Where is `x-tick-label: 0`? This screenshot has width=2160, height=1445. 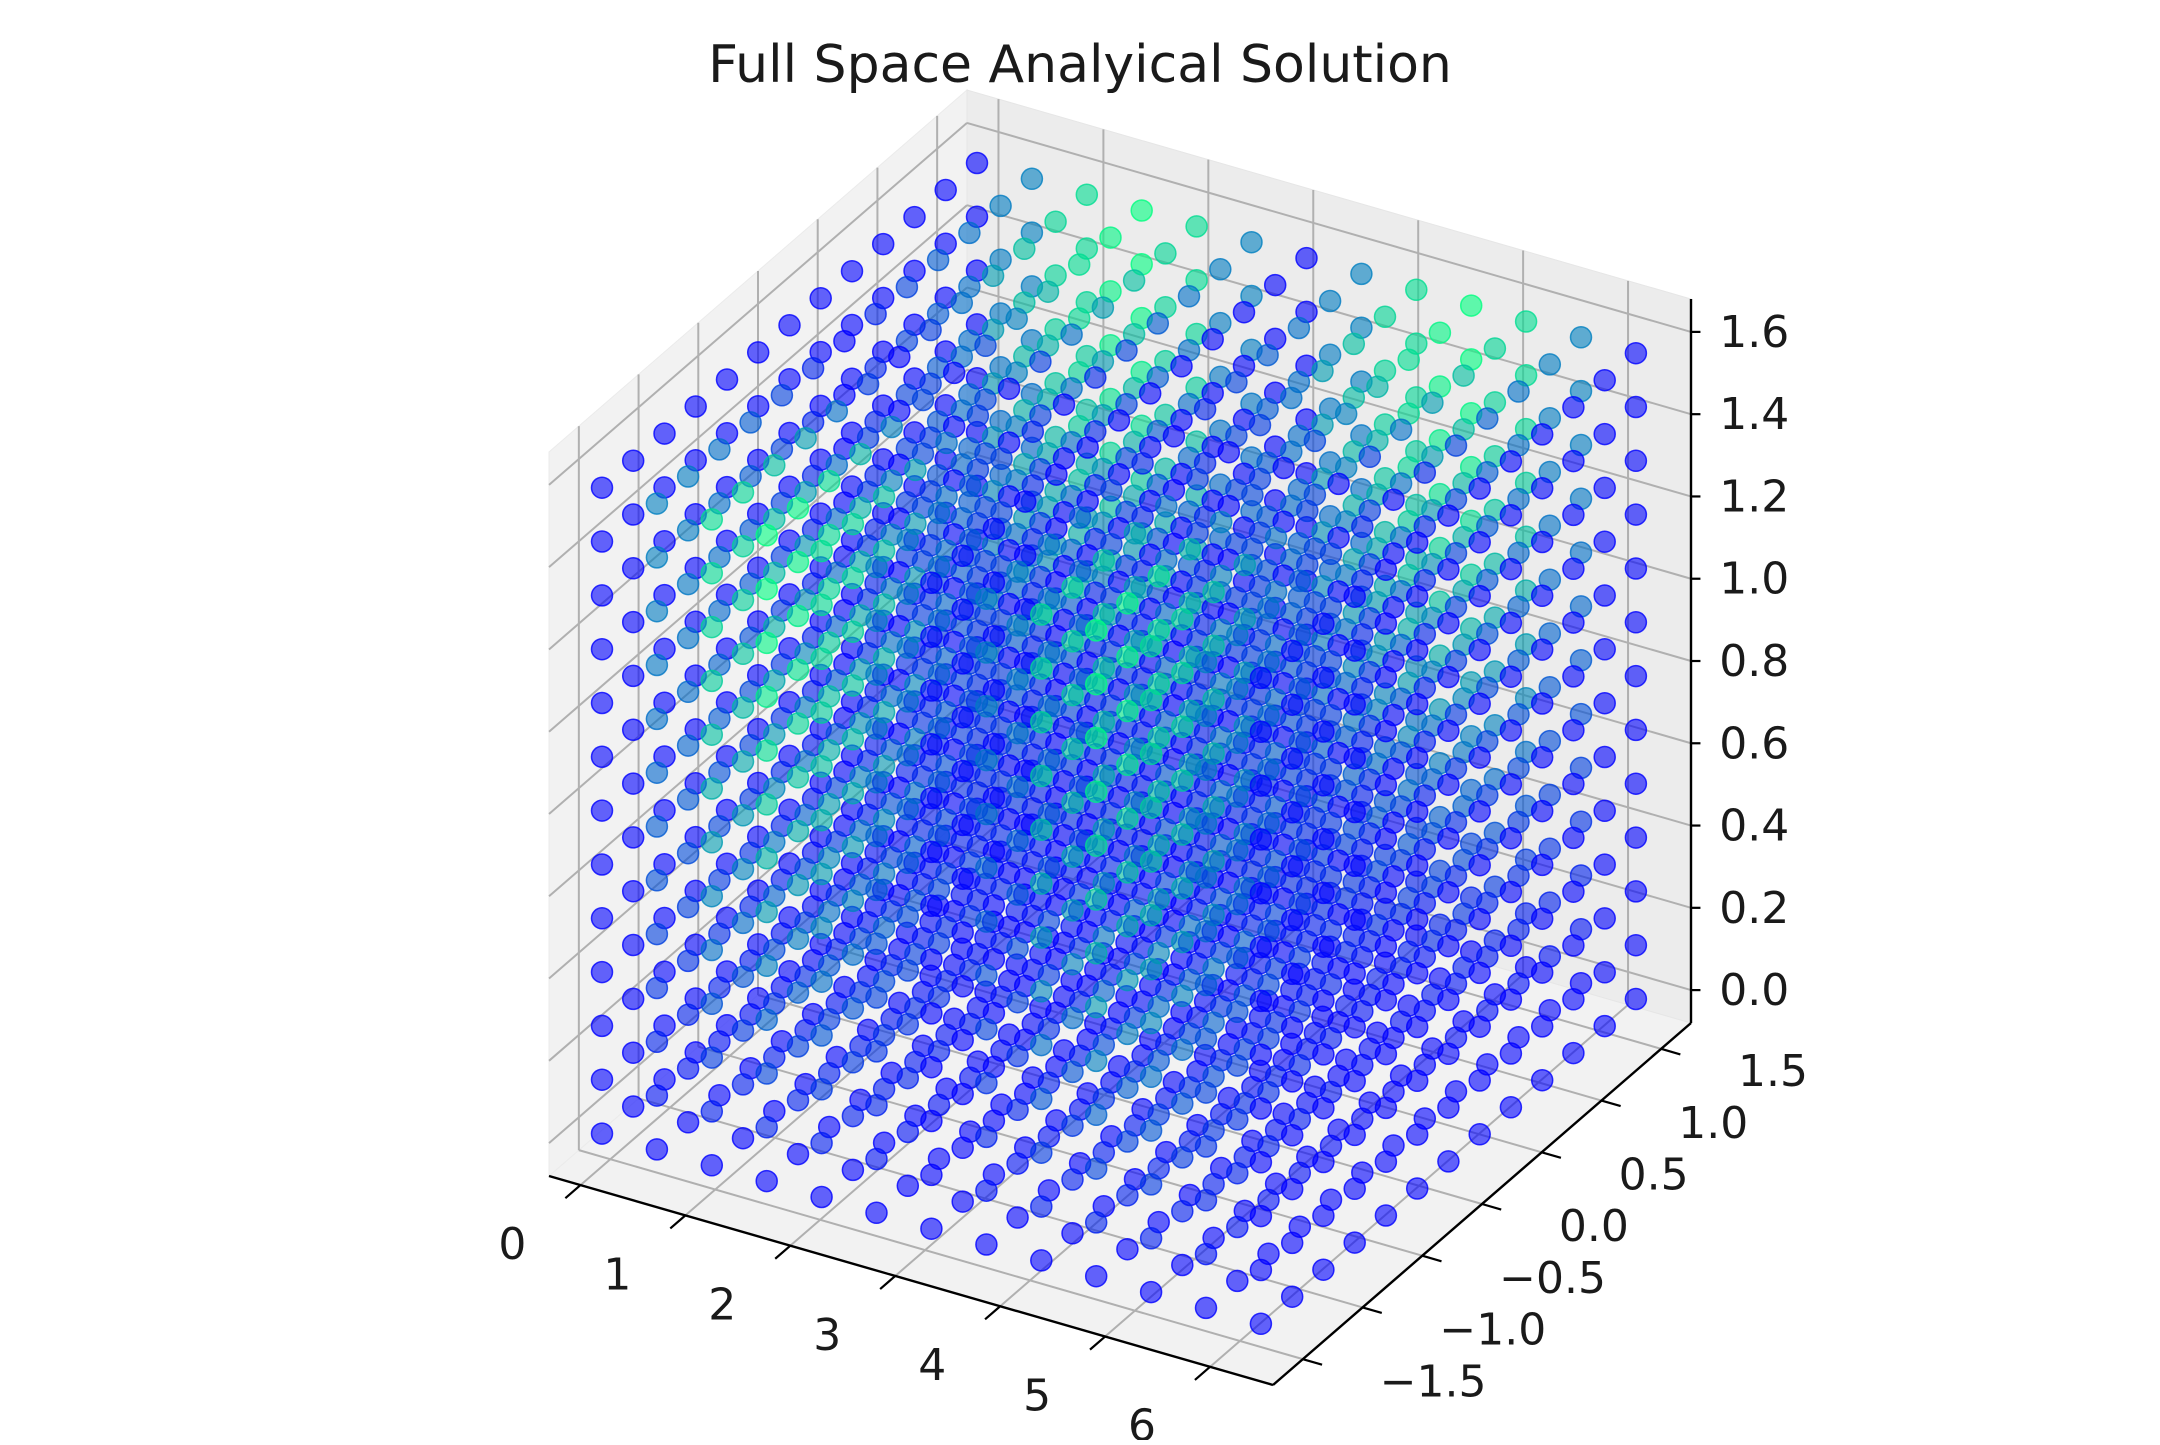 x-tick-label: 0 is located at coordinates (512, 1244).